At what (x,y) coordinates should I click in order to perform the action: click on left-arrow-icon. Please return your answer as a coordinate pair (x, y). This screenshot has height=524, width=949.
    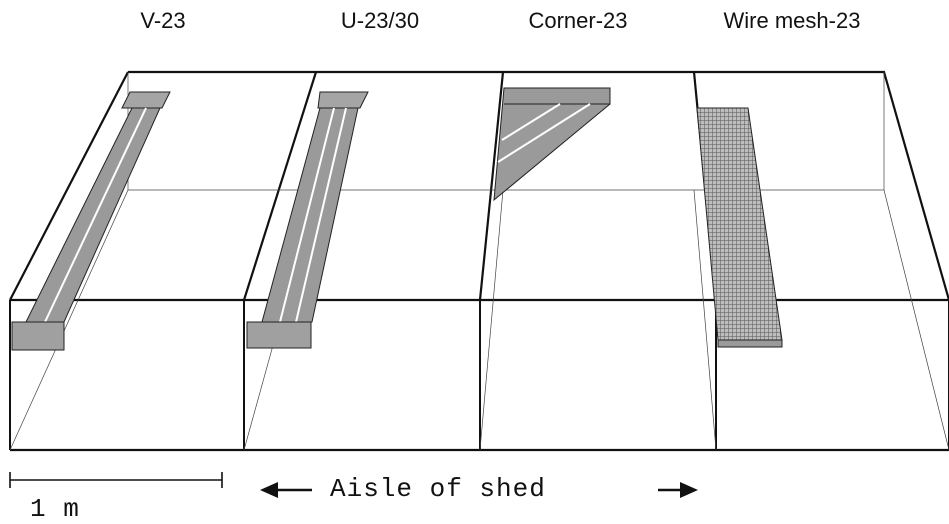
    Looking at the image, I should click on (286, 490).